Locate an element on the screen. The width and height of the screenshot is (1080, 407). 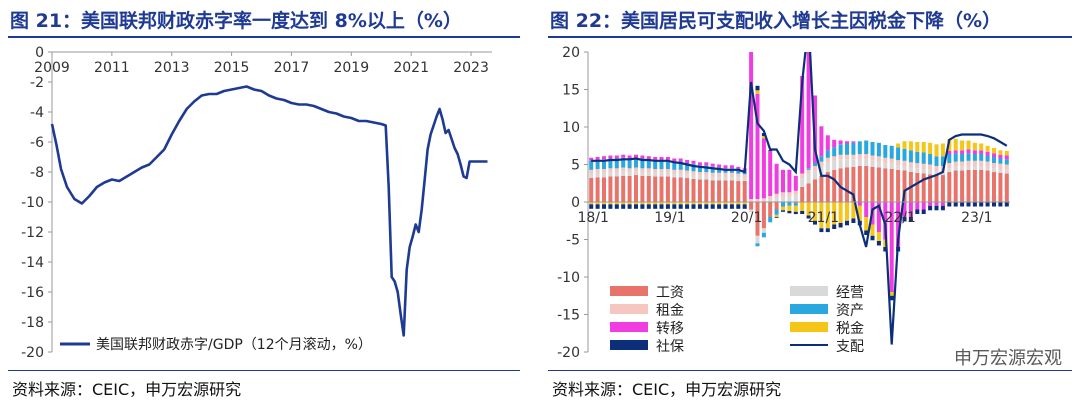
legend-label: 支配 is located at coordinates (850, 347).